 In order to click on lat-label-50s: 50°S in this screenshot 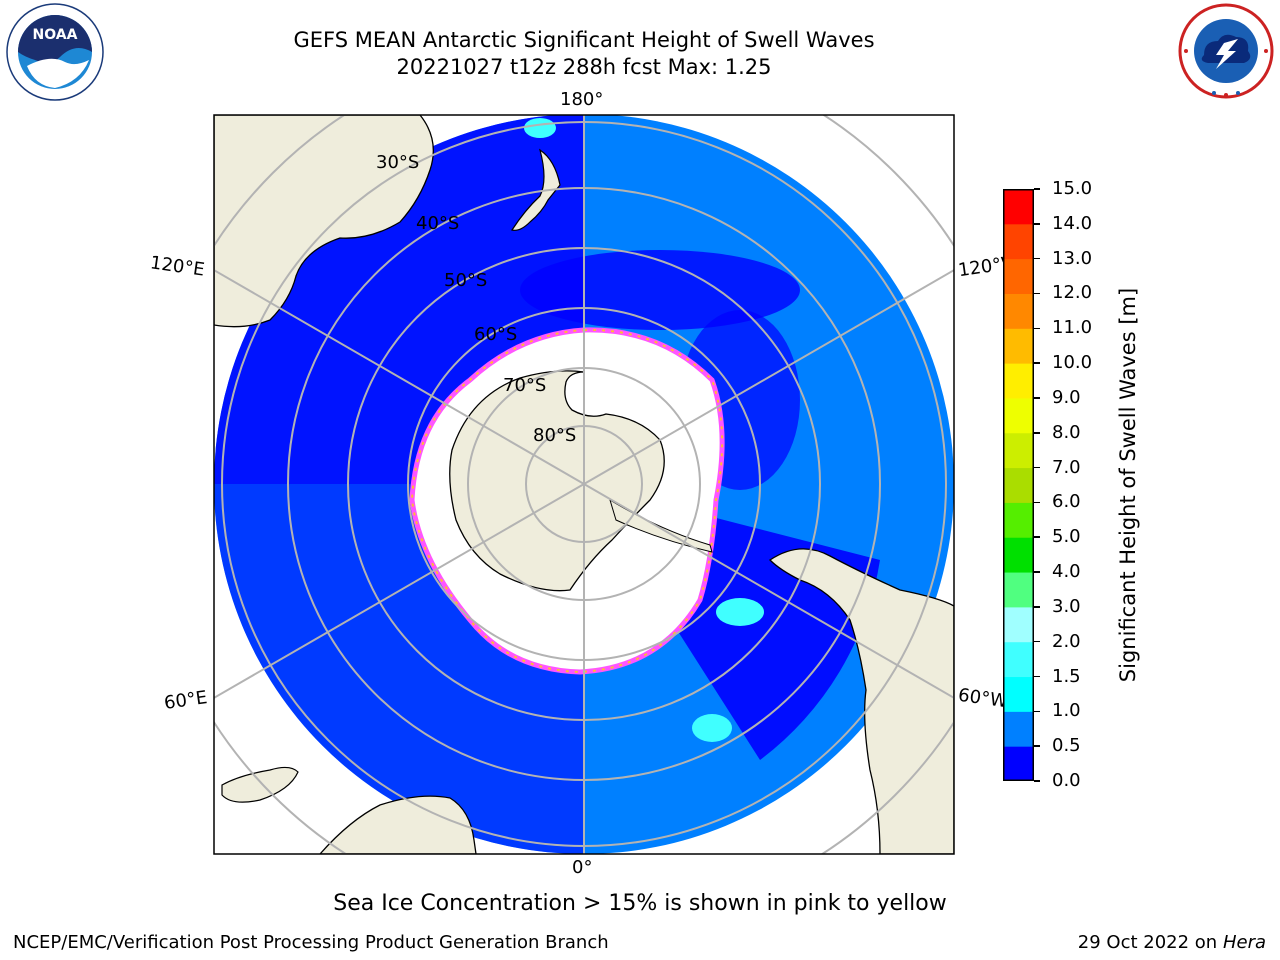, I will do `click(466, 280)`.